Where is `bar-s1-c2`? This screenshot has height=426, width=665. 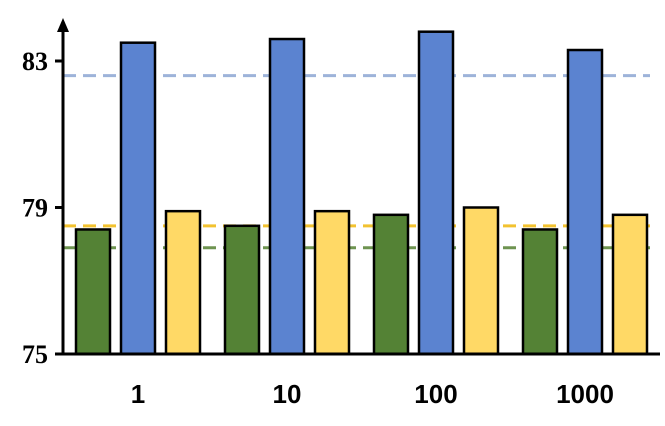 bar-s1-c2 is located at coordinates (436, 193).